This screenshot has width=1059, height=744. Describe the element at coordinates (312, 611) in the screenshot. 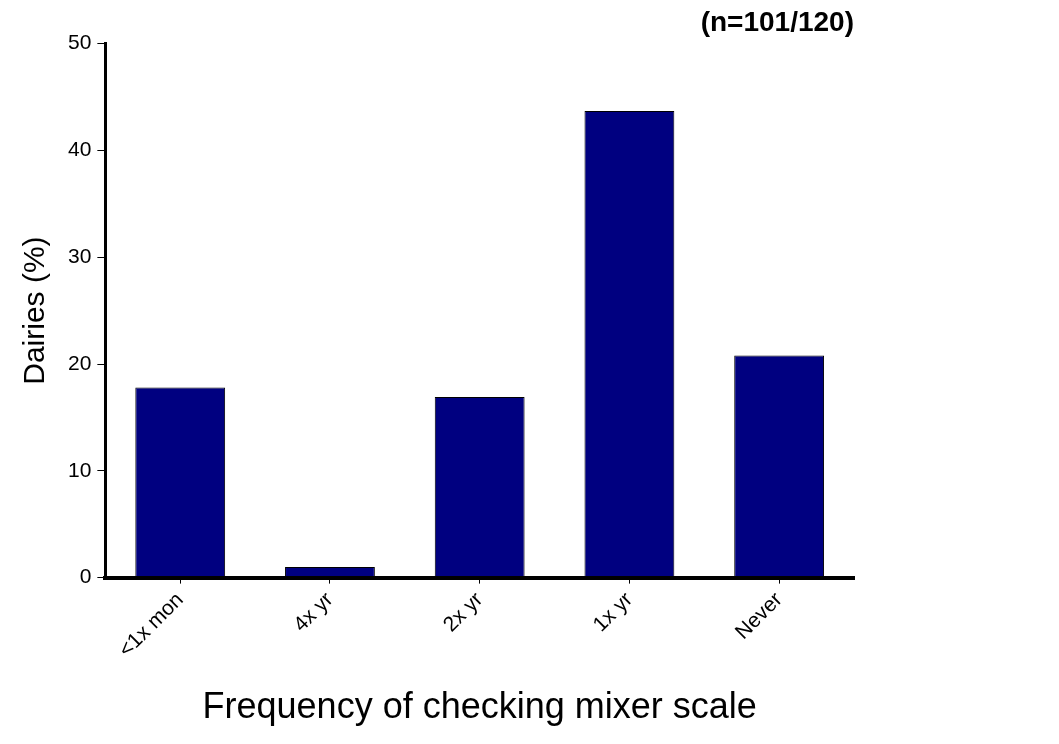

I see `x-tick-label: 4x yr` at that location.